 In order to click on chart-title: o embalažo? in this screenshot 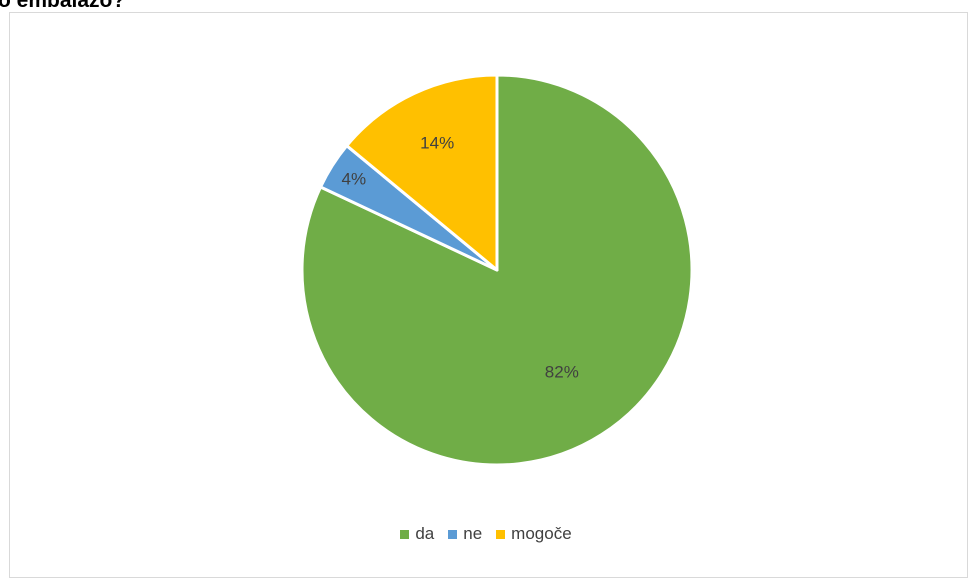, I will do `click(63, 6)`.